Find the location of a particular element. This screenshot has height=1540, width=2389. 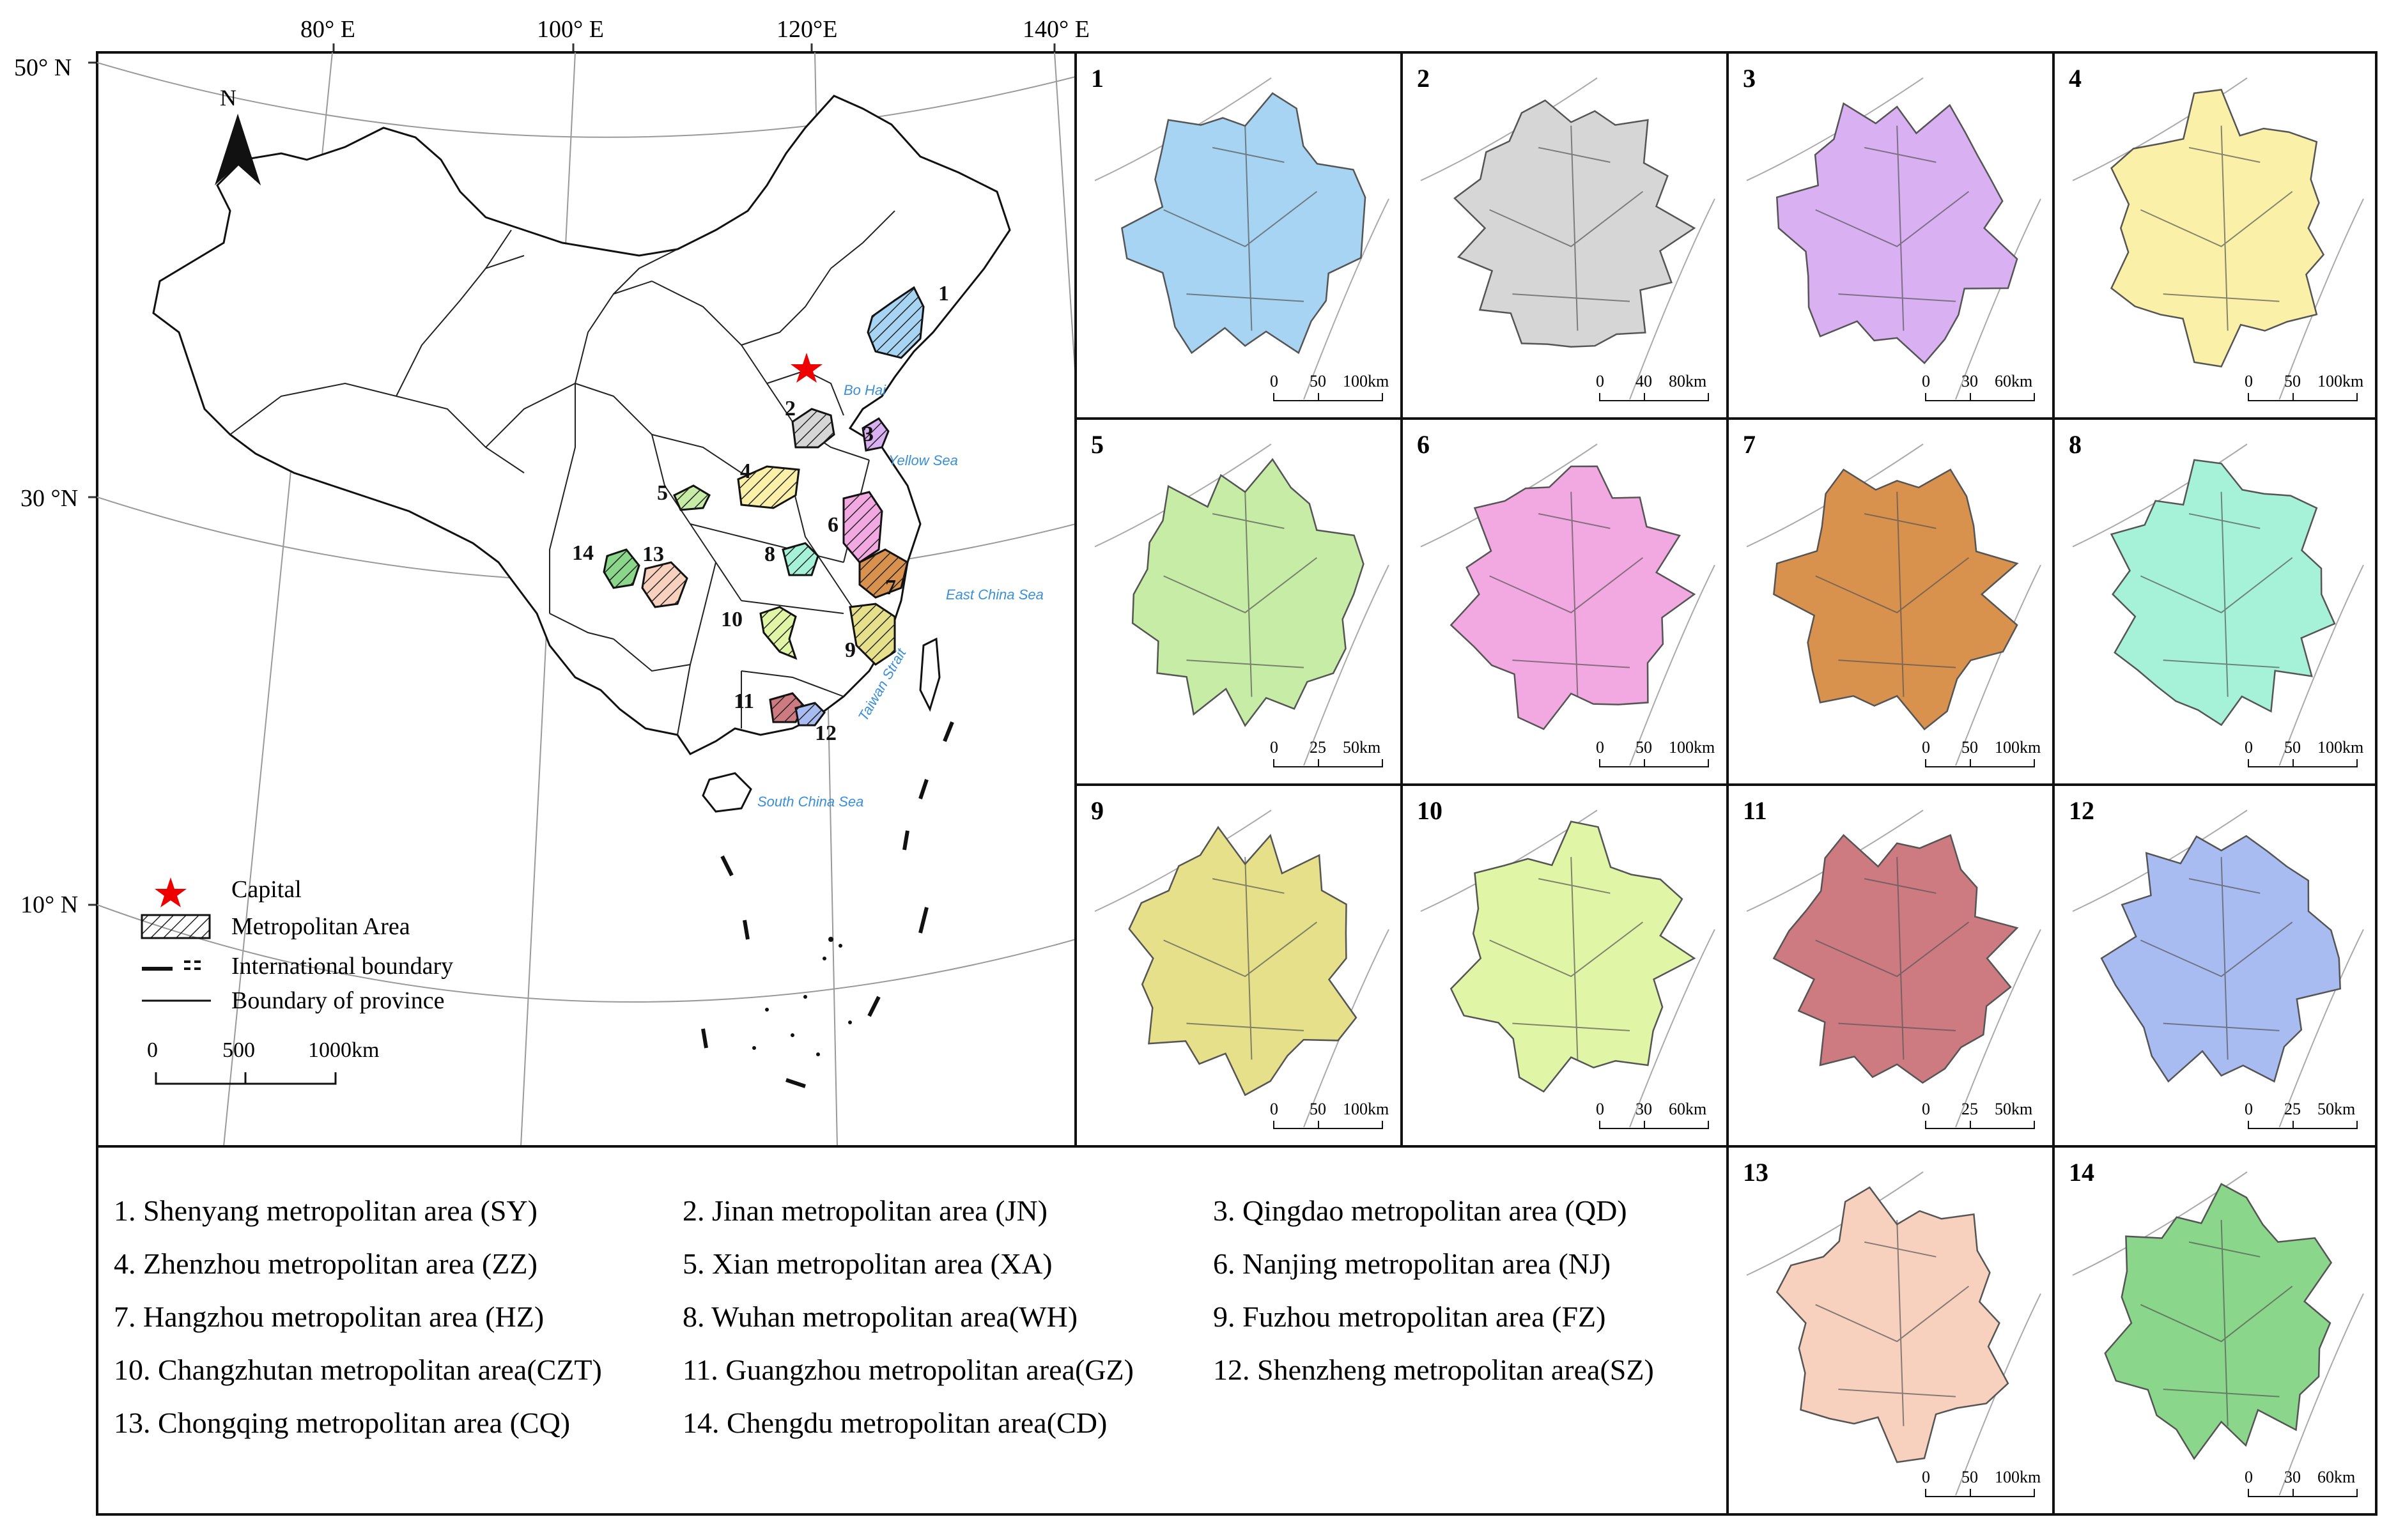

taiwan-island is located at coordinates (930, 674).